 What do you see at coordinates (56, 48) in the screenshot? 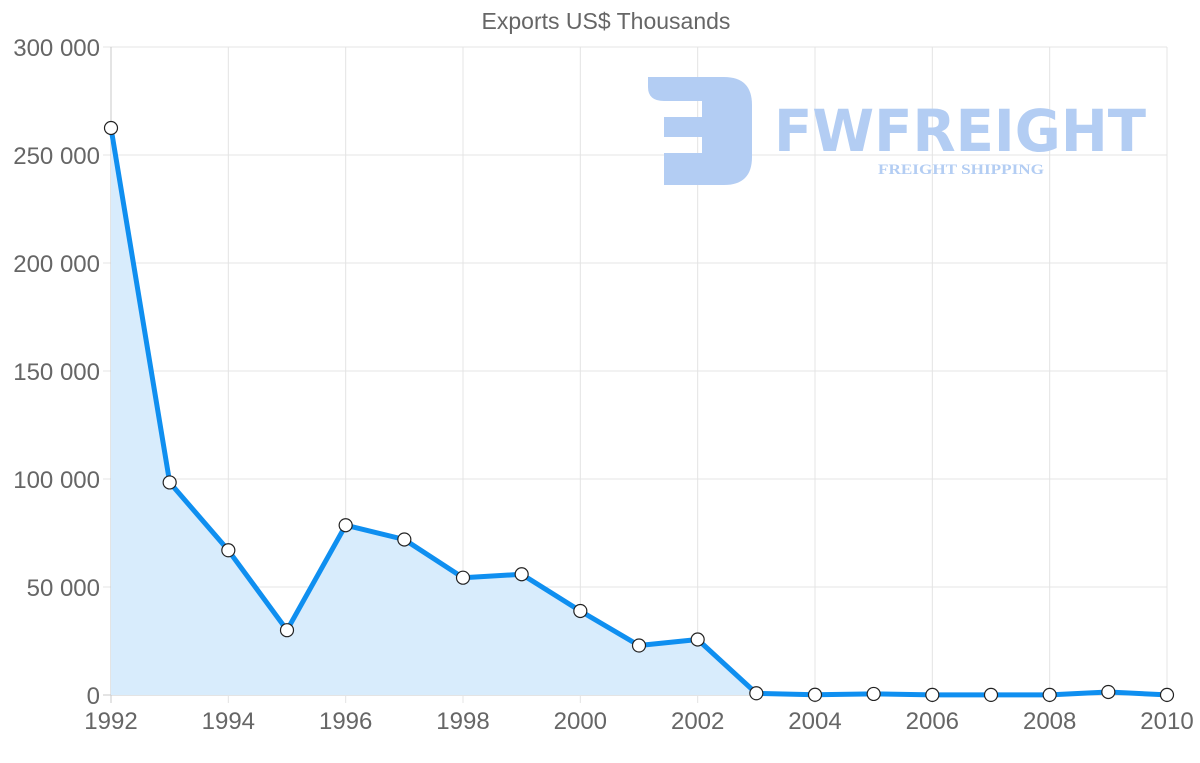
I see `y-tick-label: 300 000` at bounding box center [56, 48].